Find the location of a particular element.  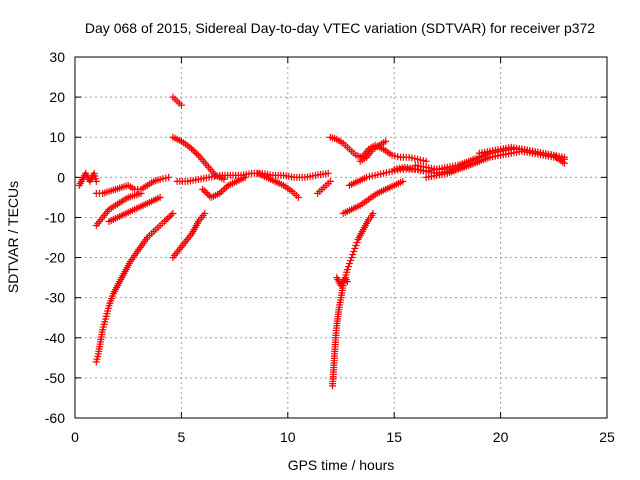

y-tick-label: -40 is located at coordinates (55, 338).